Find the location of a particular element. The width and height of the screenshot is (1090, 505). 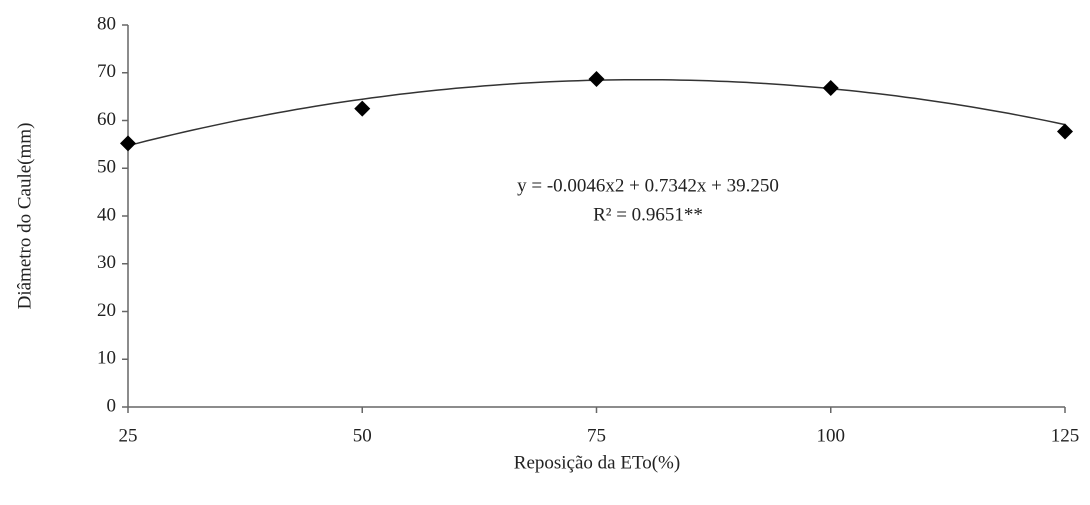

trend-r2: R² = 0.9651** is located at coordinates (648, 214).